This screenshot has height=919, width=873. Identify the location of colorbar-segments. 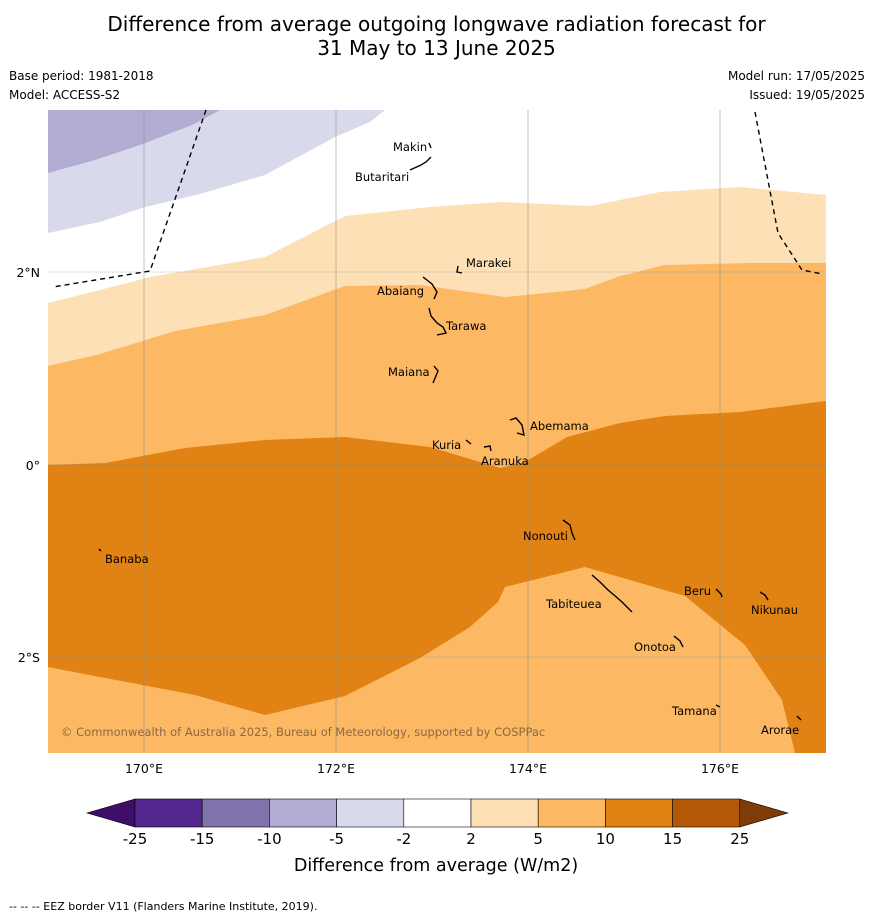
(437, 813).